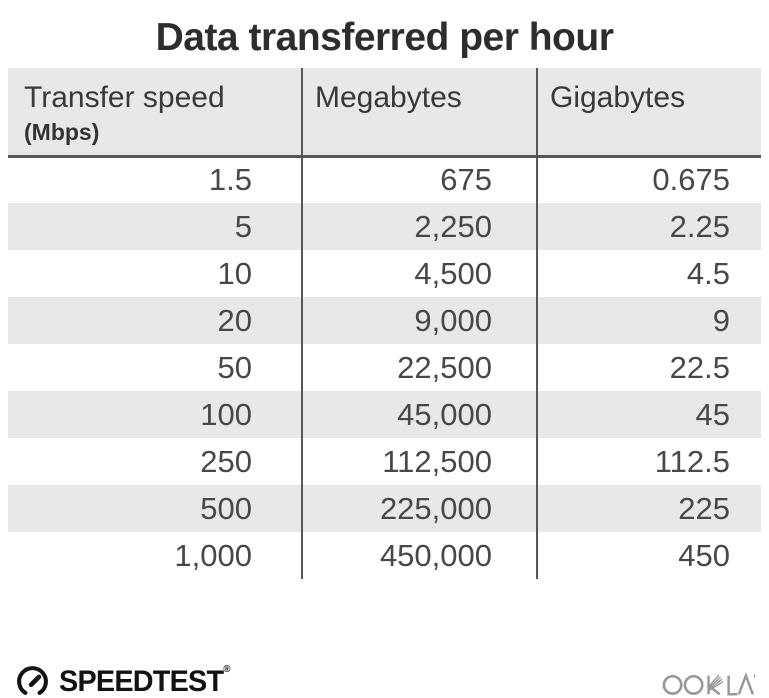 This screenshot has height=698, width=769. Describe the element at coordinates (234, 367) in the screenshot. I see `cell-speed: 50` at that location.